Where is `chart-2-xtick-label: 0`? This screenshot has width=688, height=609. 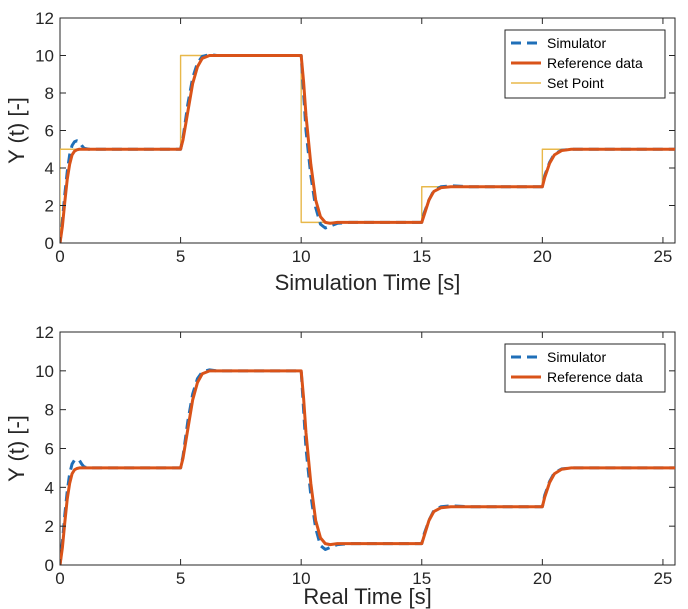
chart-2-xtick-label: 0 is located at coordinates (59, 578).